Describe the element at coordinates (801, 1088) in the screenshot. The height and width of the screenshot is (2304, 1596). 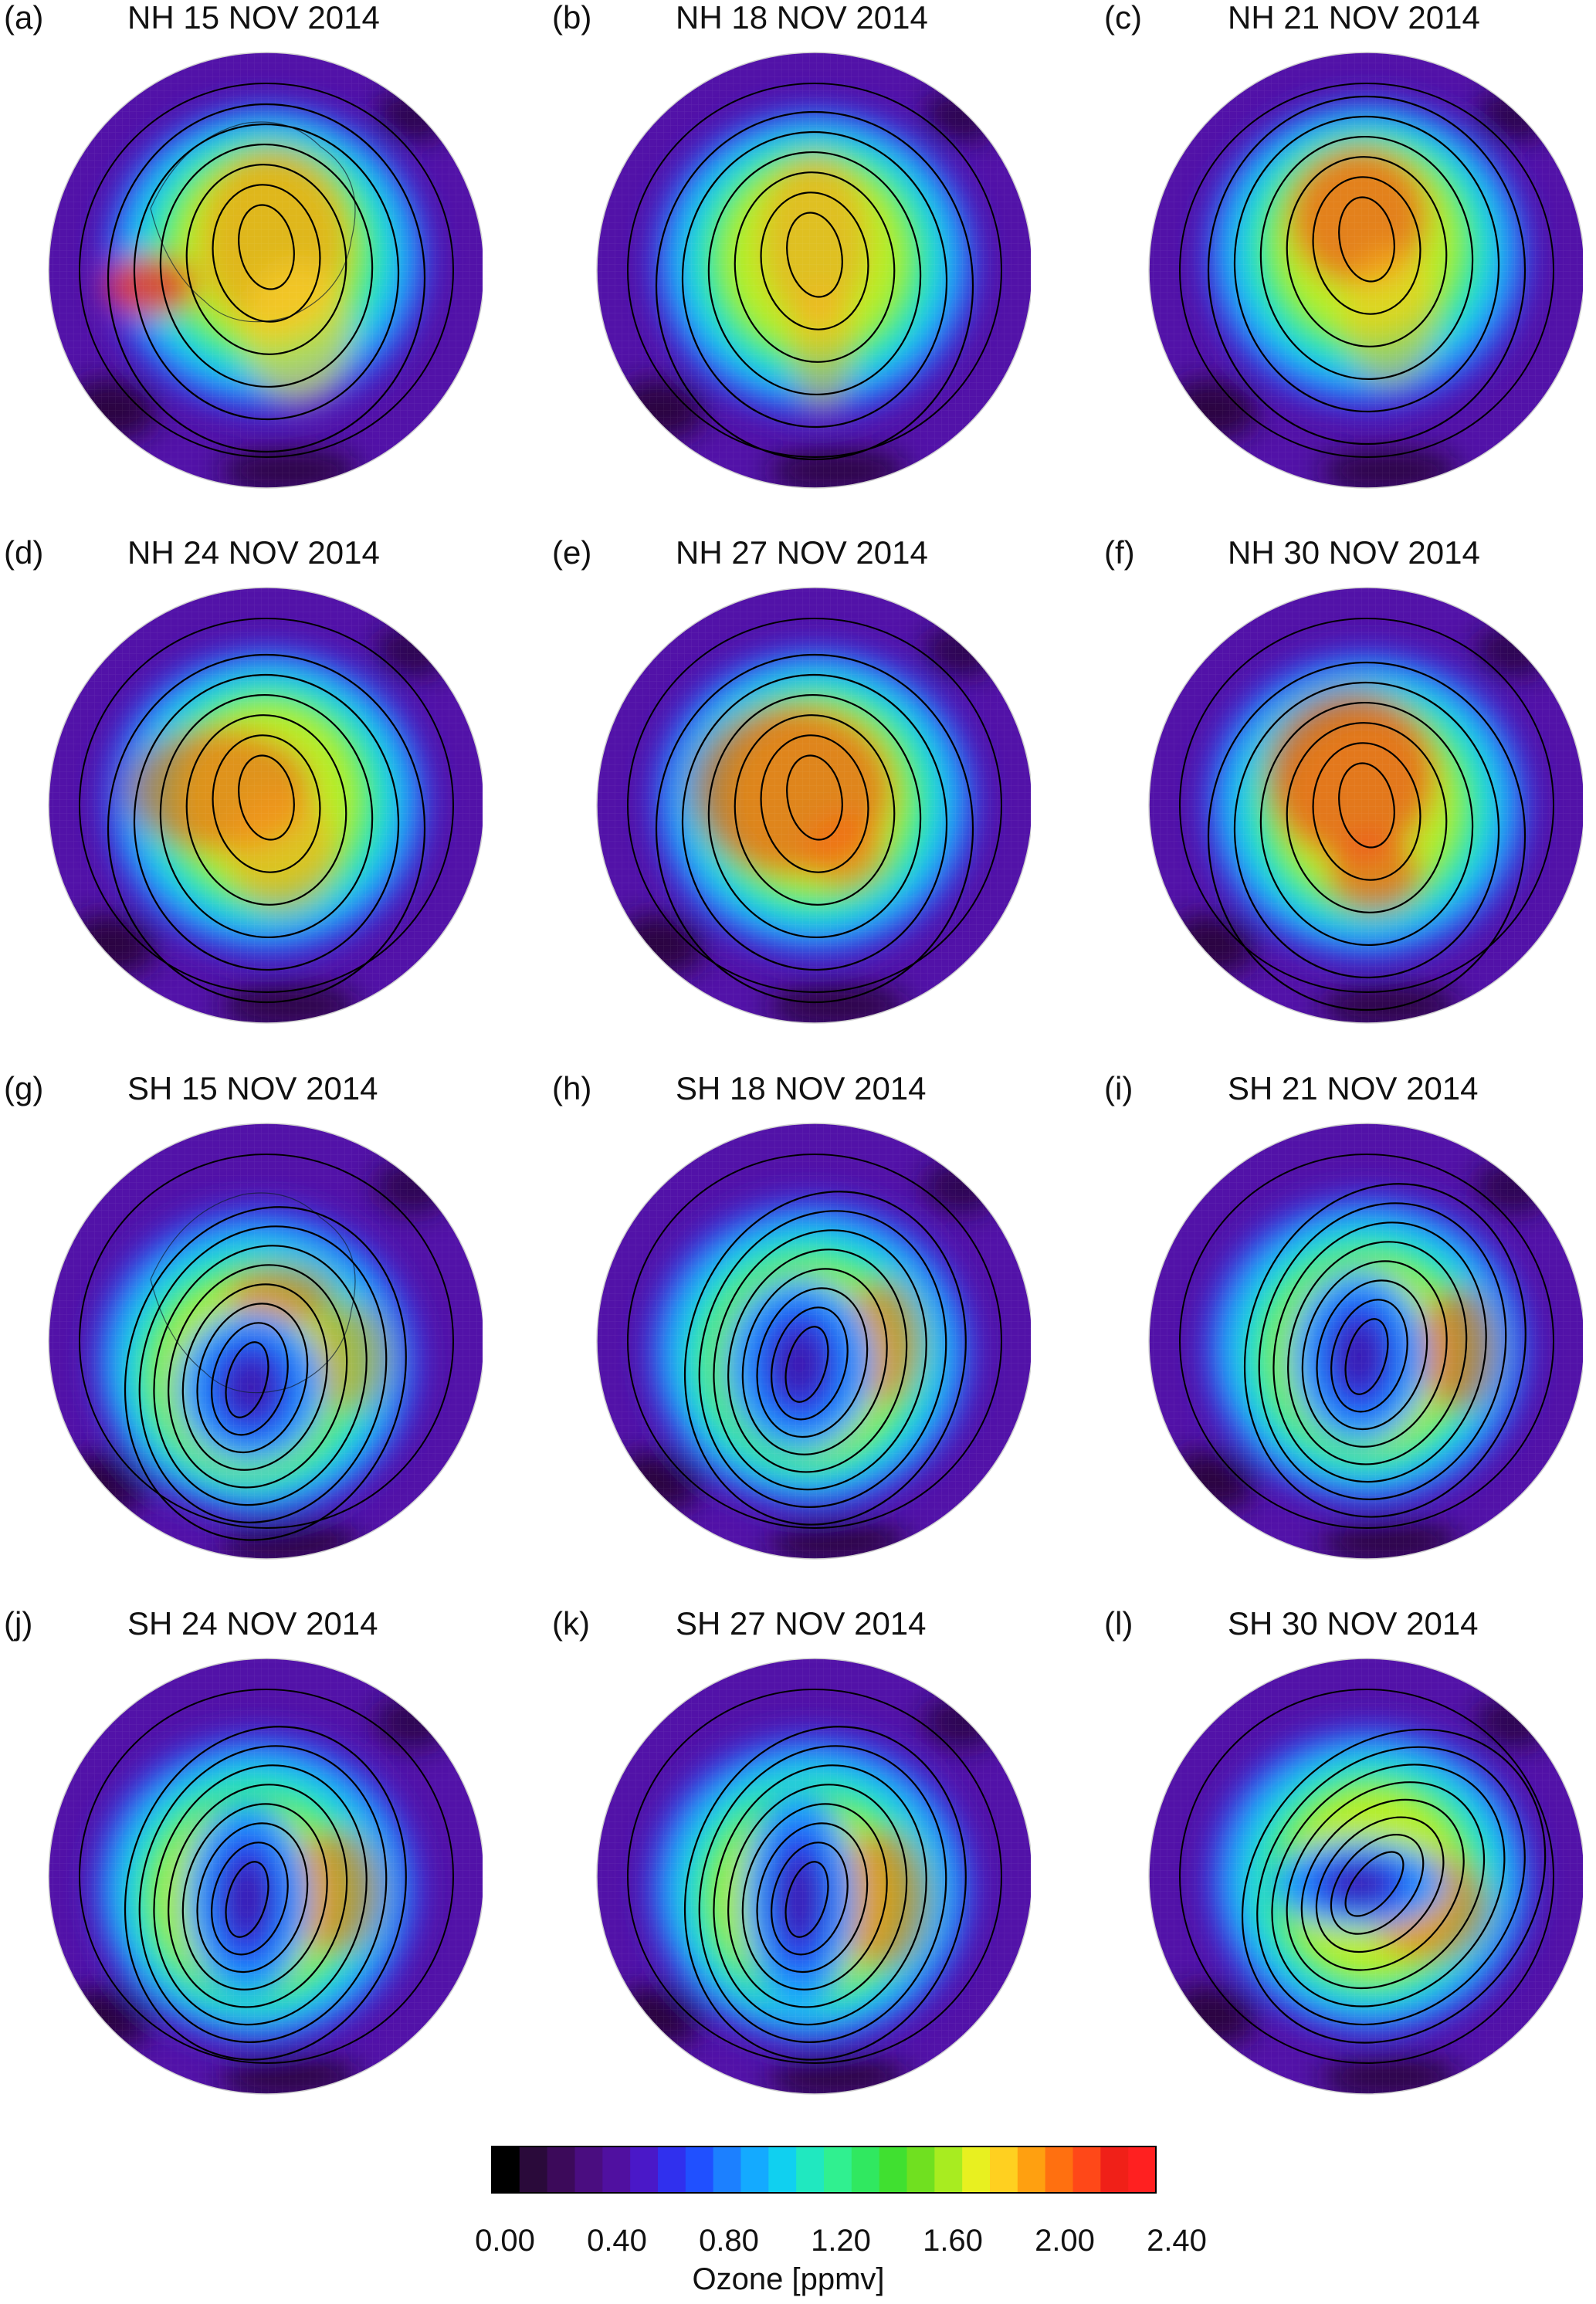
I see `panel-title: SH 18 NOV 2014` at that location.